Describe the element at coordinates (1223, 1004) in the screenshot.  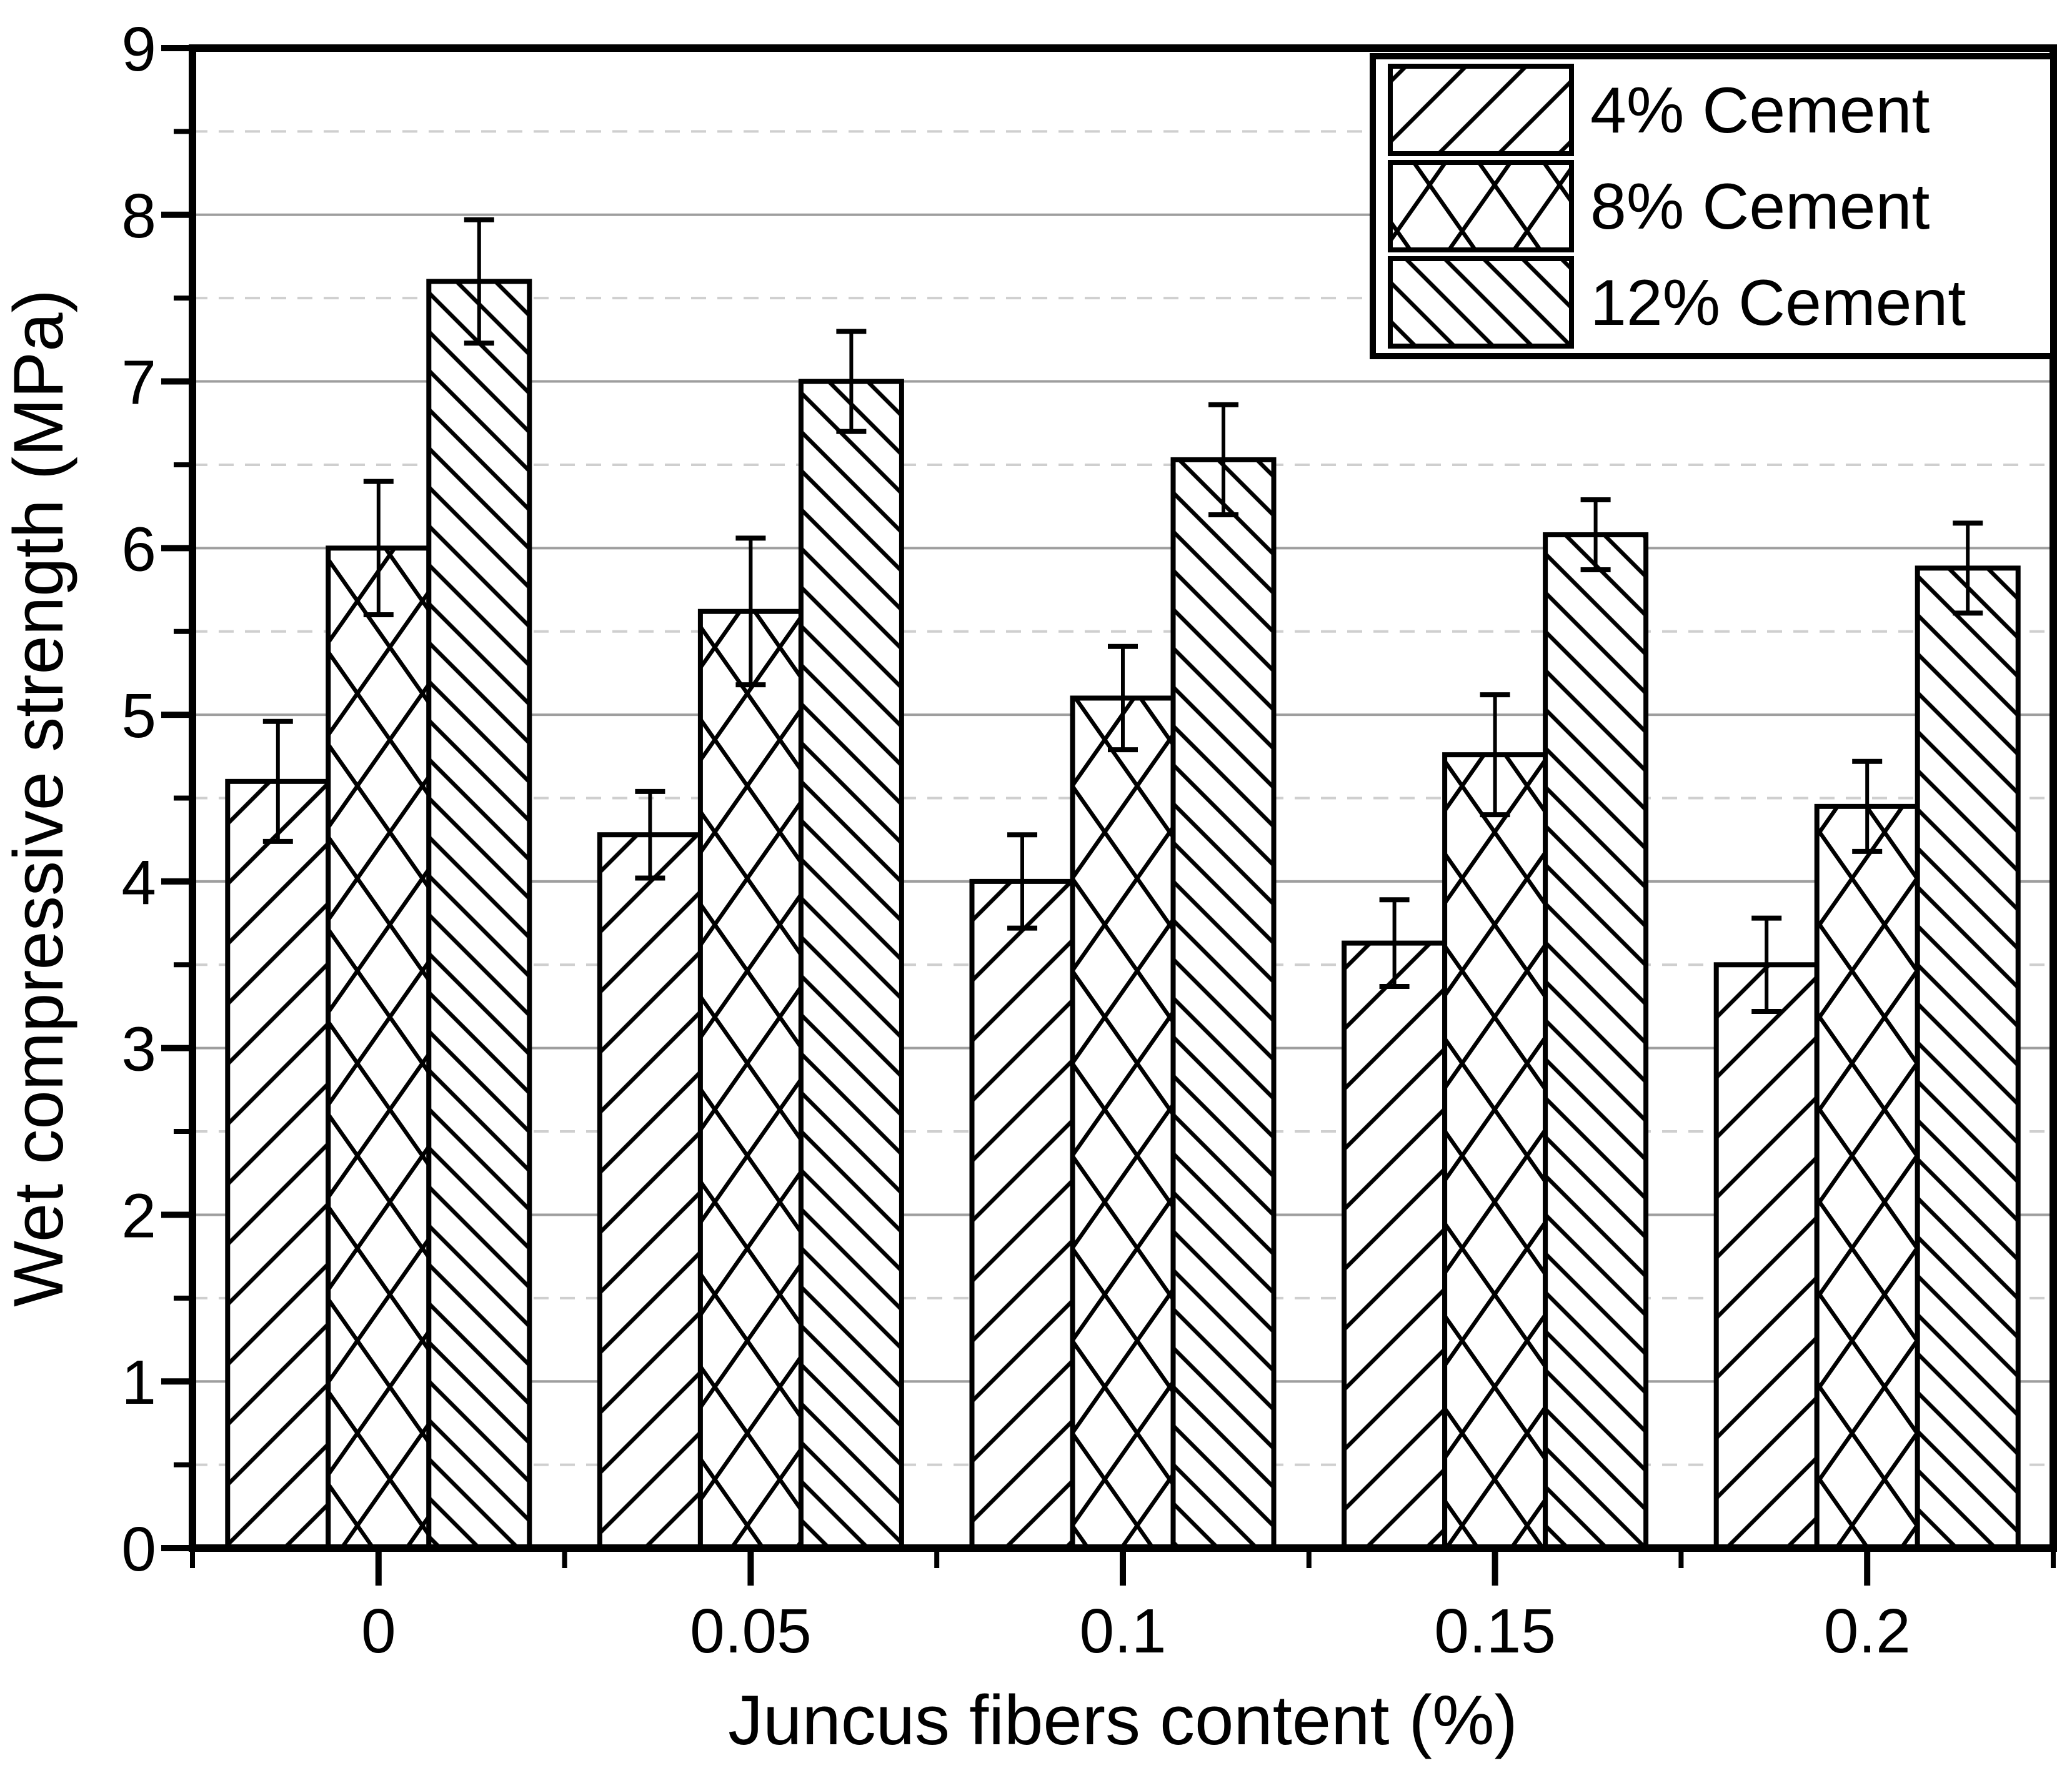
I see `bar-12-cement0.1` at that location.